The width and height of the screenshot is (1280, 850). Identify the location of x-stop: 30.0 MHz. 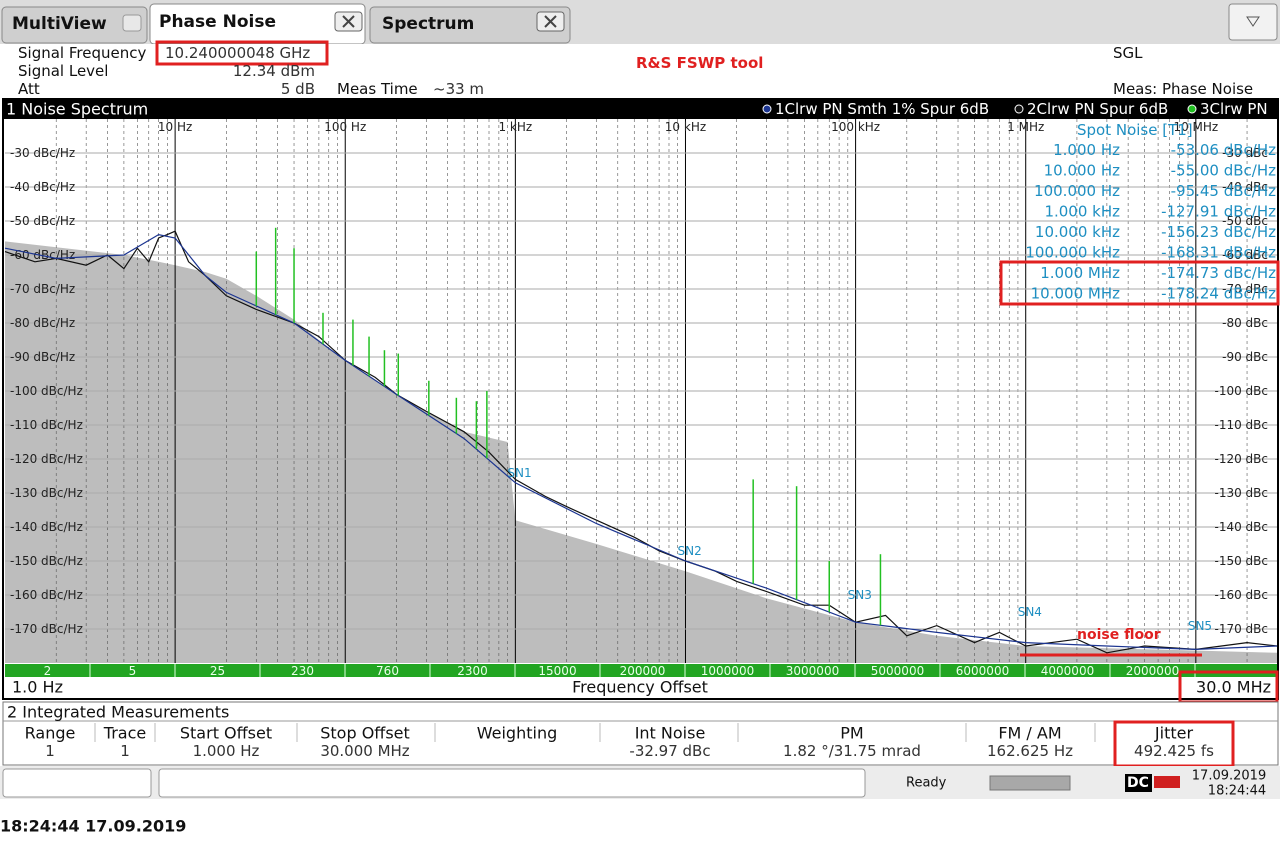
(1233, 687).